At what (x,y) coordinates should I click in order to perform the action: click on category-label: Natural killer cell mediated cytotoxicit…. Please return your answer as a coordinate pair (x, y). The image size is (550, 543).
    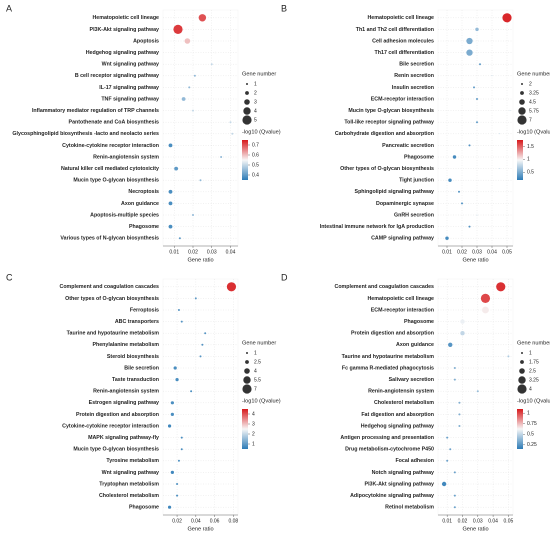
    Looking at the image, I should click on (110, 169).